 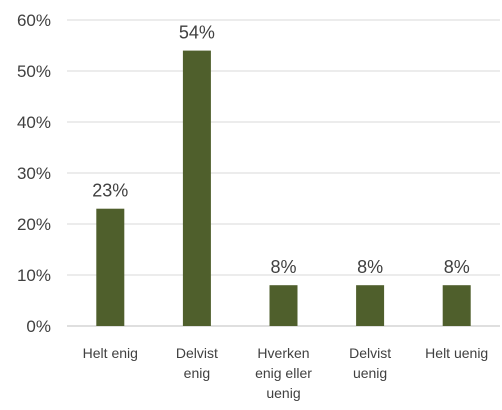 What do you see at coordinates (34, 275) in the screenshot?
I see `y-tick-label: 10%` at bounding box center [34, 275].